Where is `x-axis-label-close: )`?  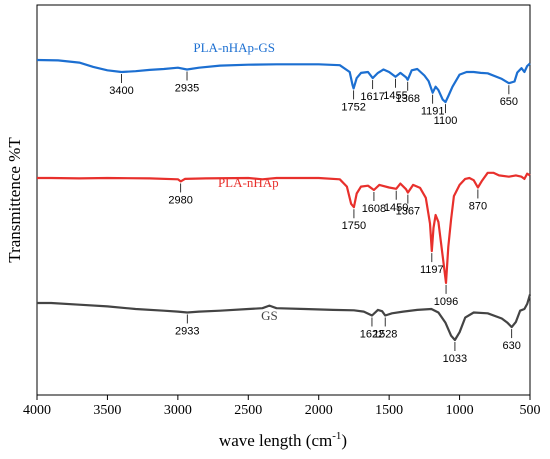
x-axis-label-close: ) is located at coordinates (344, 440).